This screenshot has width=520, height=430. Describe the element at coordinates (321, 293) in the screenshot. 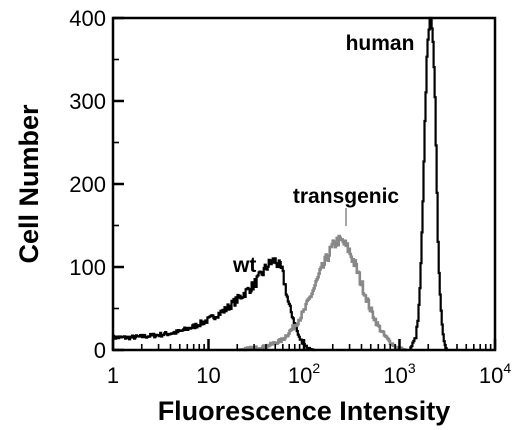

I see `series-line-transgenic` at that location.